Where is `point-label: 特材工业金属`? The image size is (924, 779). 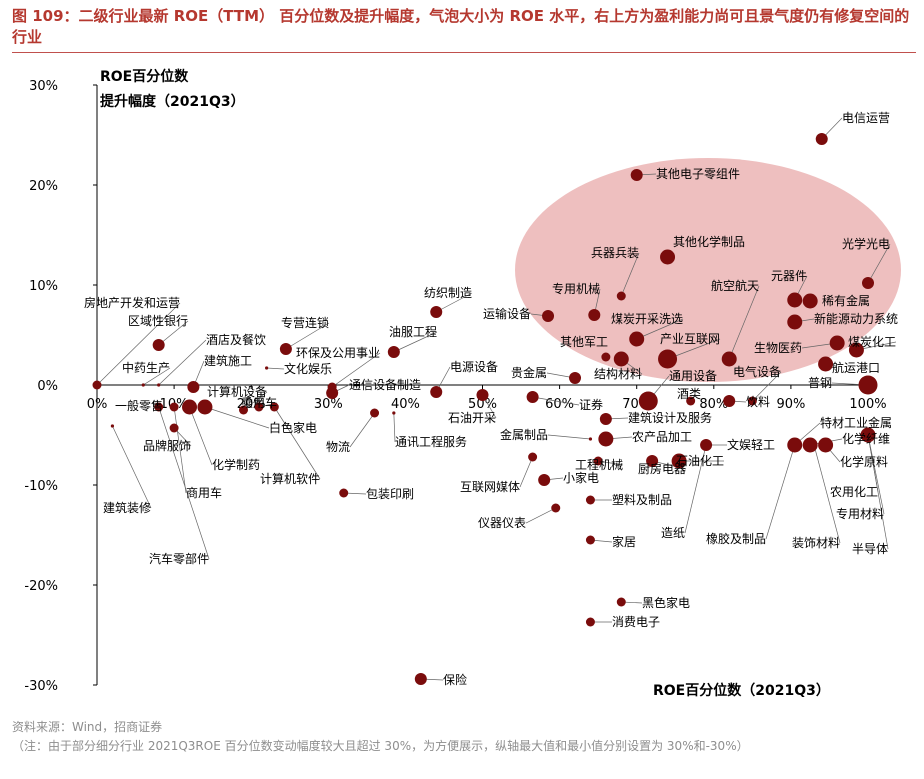 point-label: 特材工业金属 is located at coordinates (856, 422).